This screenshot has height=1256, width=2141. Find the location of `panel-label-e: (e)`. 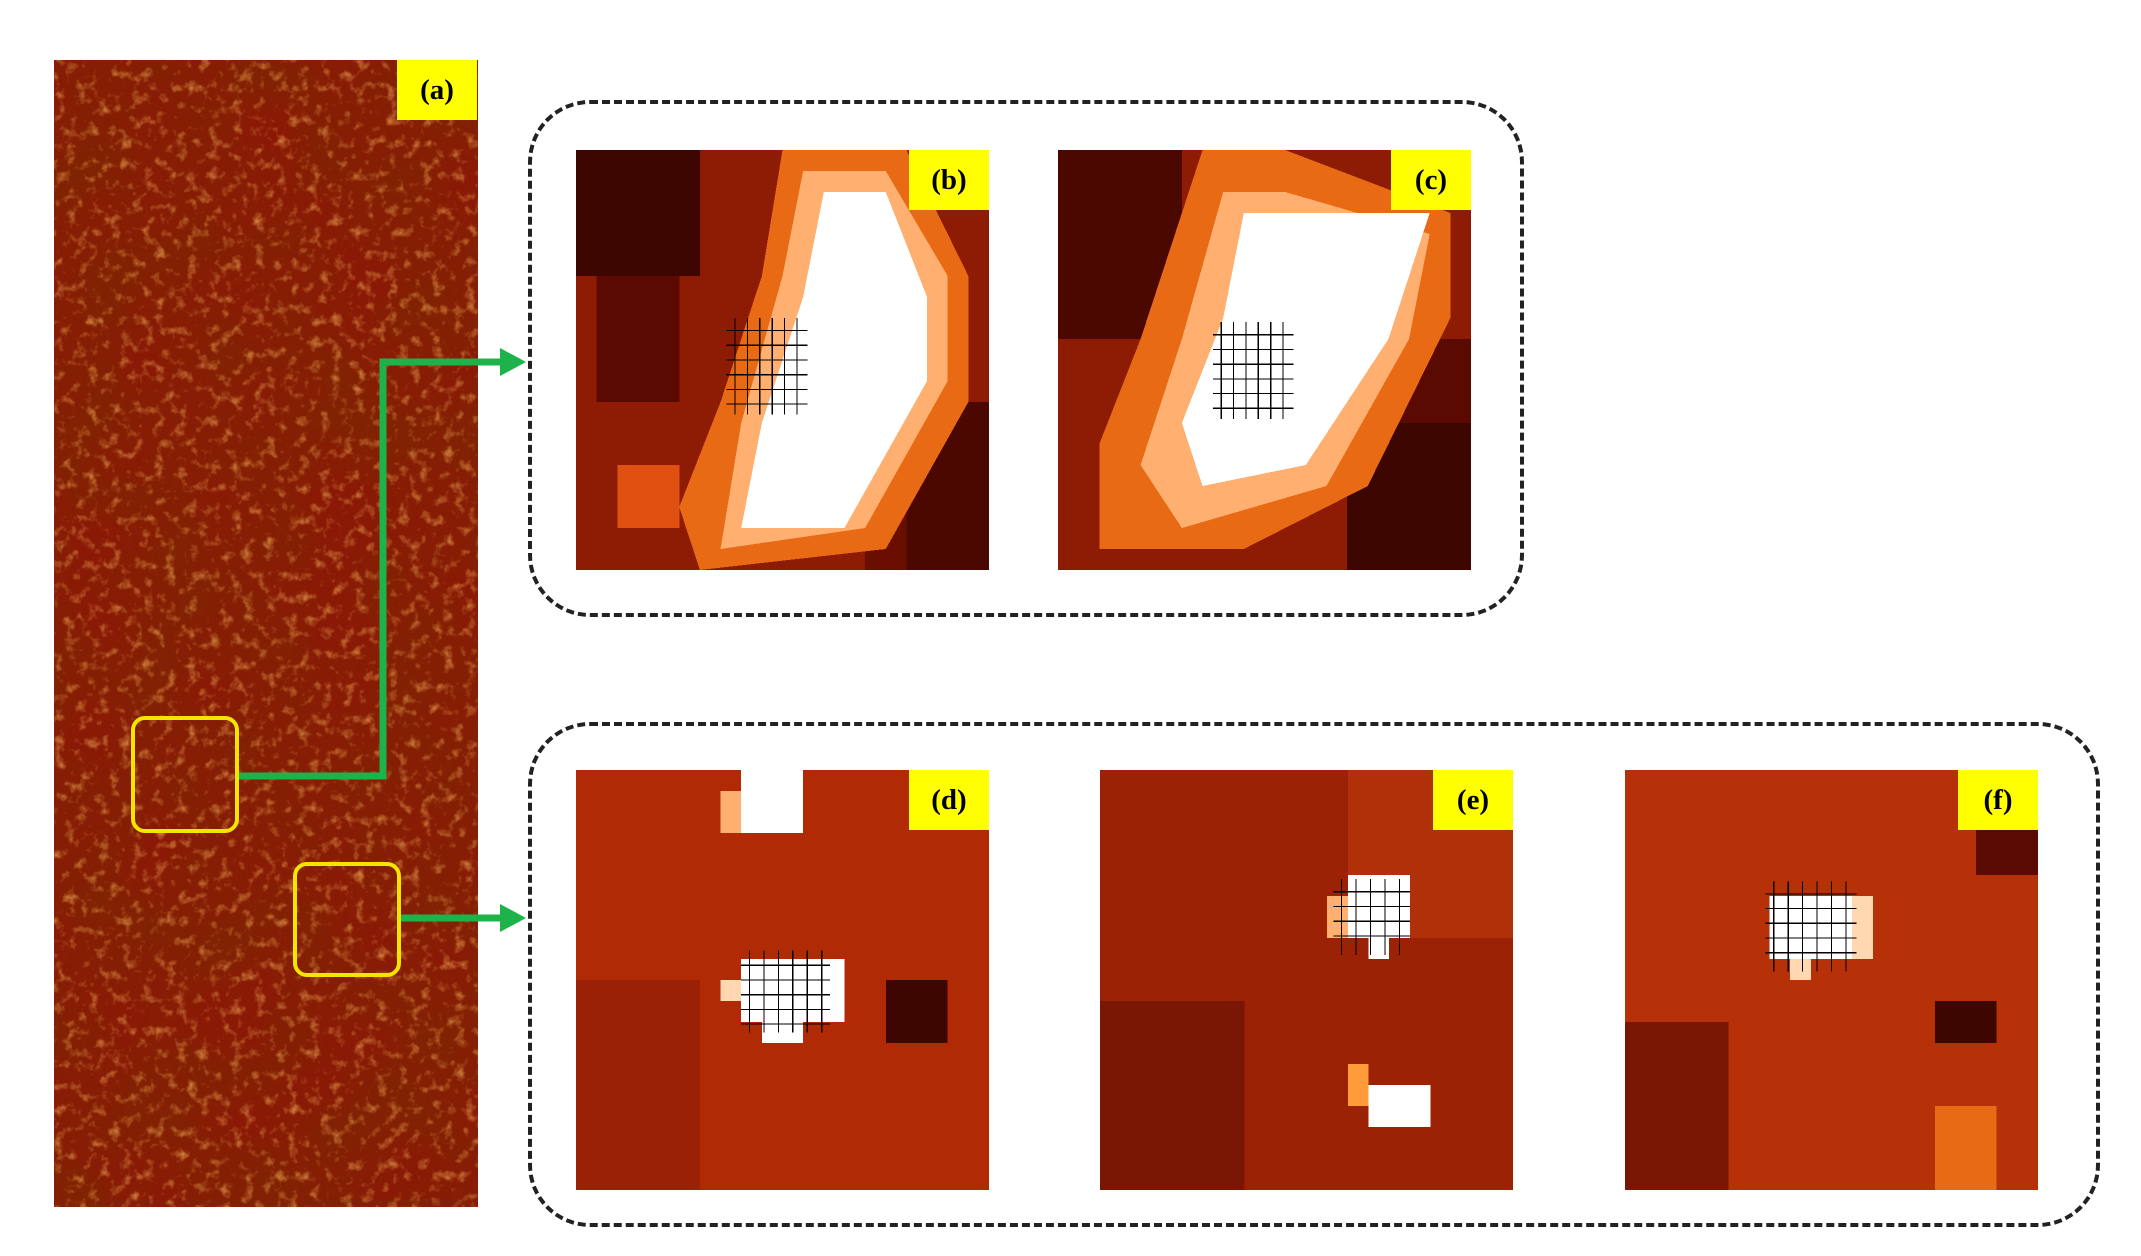

panel-label-e: (e) is located at coordinates (1473, 800).